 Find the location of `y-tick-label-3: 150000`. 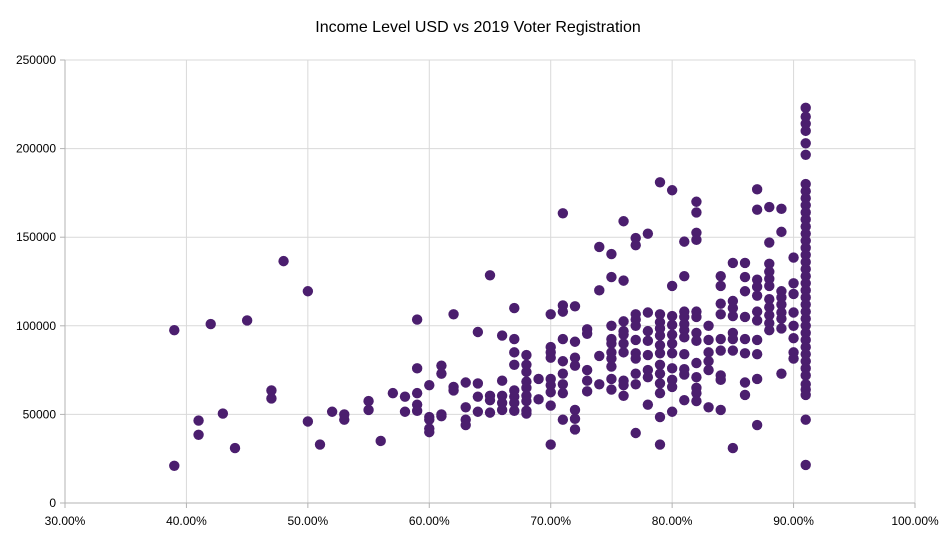

y-tick-label-3: 150000 is located at coordinates (36, 237).